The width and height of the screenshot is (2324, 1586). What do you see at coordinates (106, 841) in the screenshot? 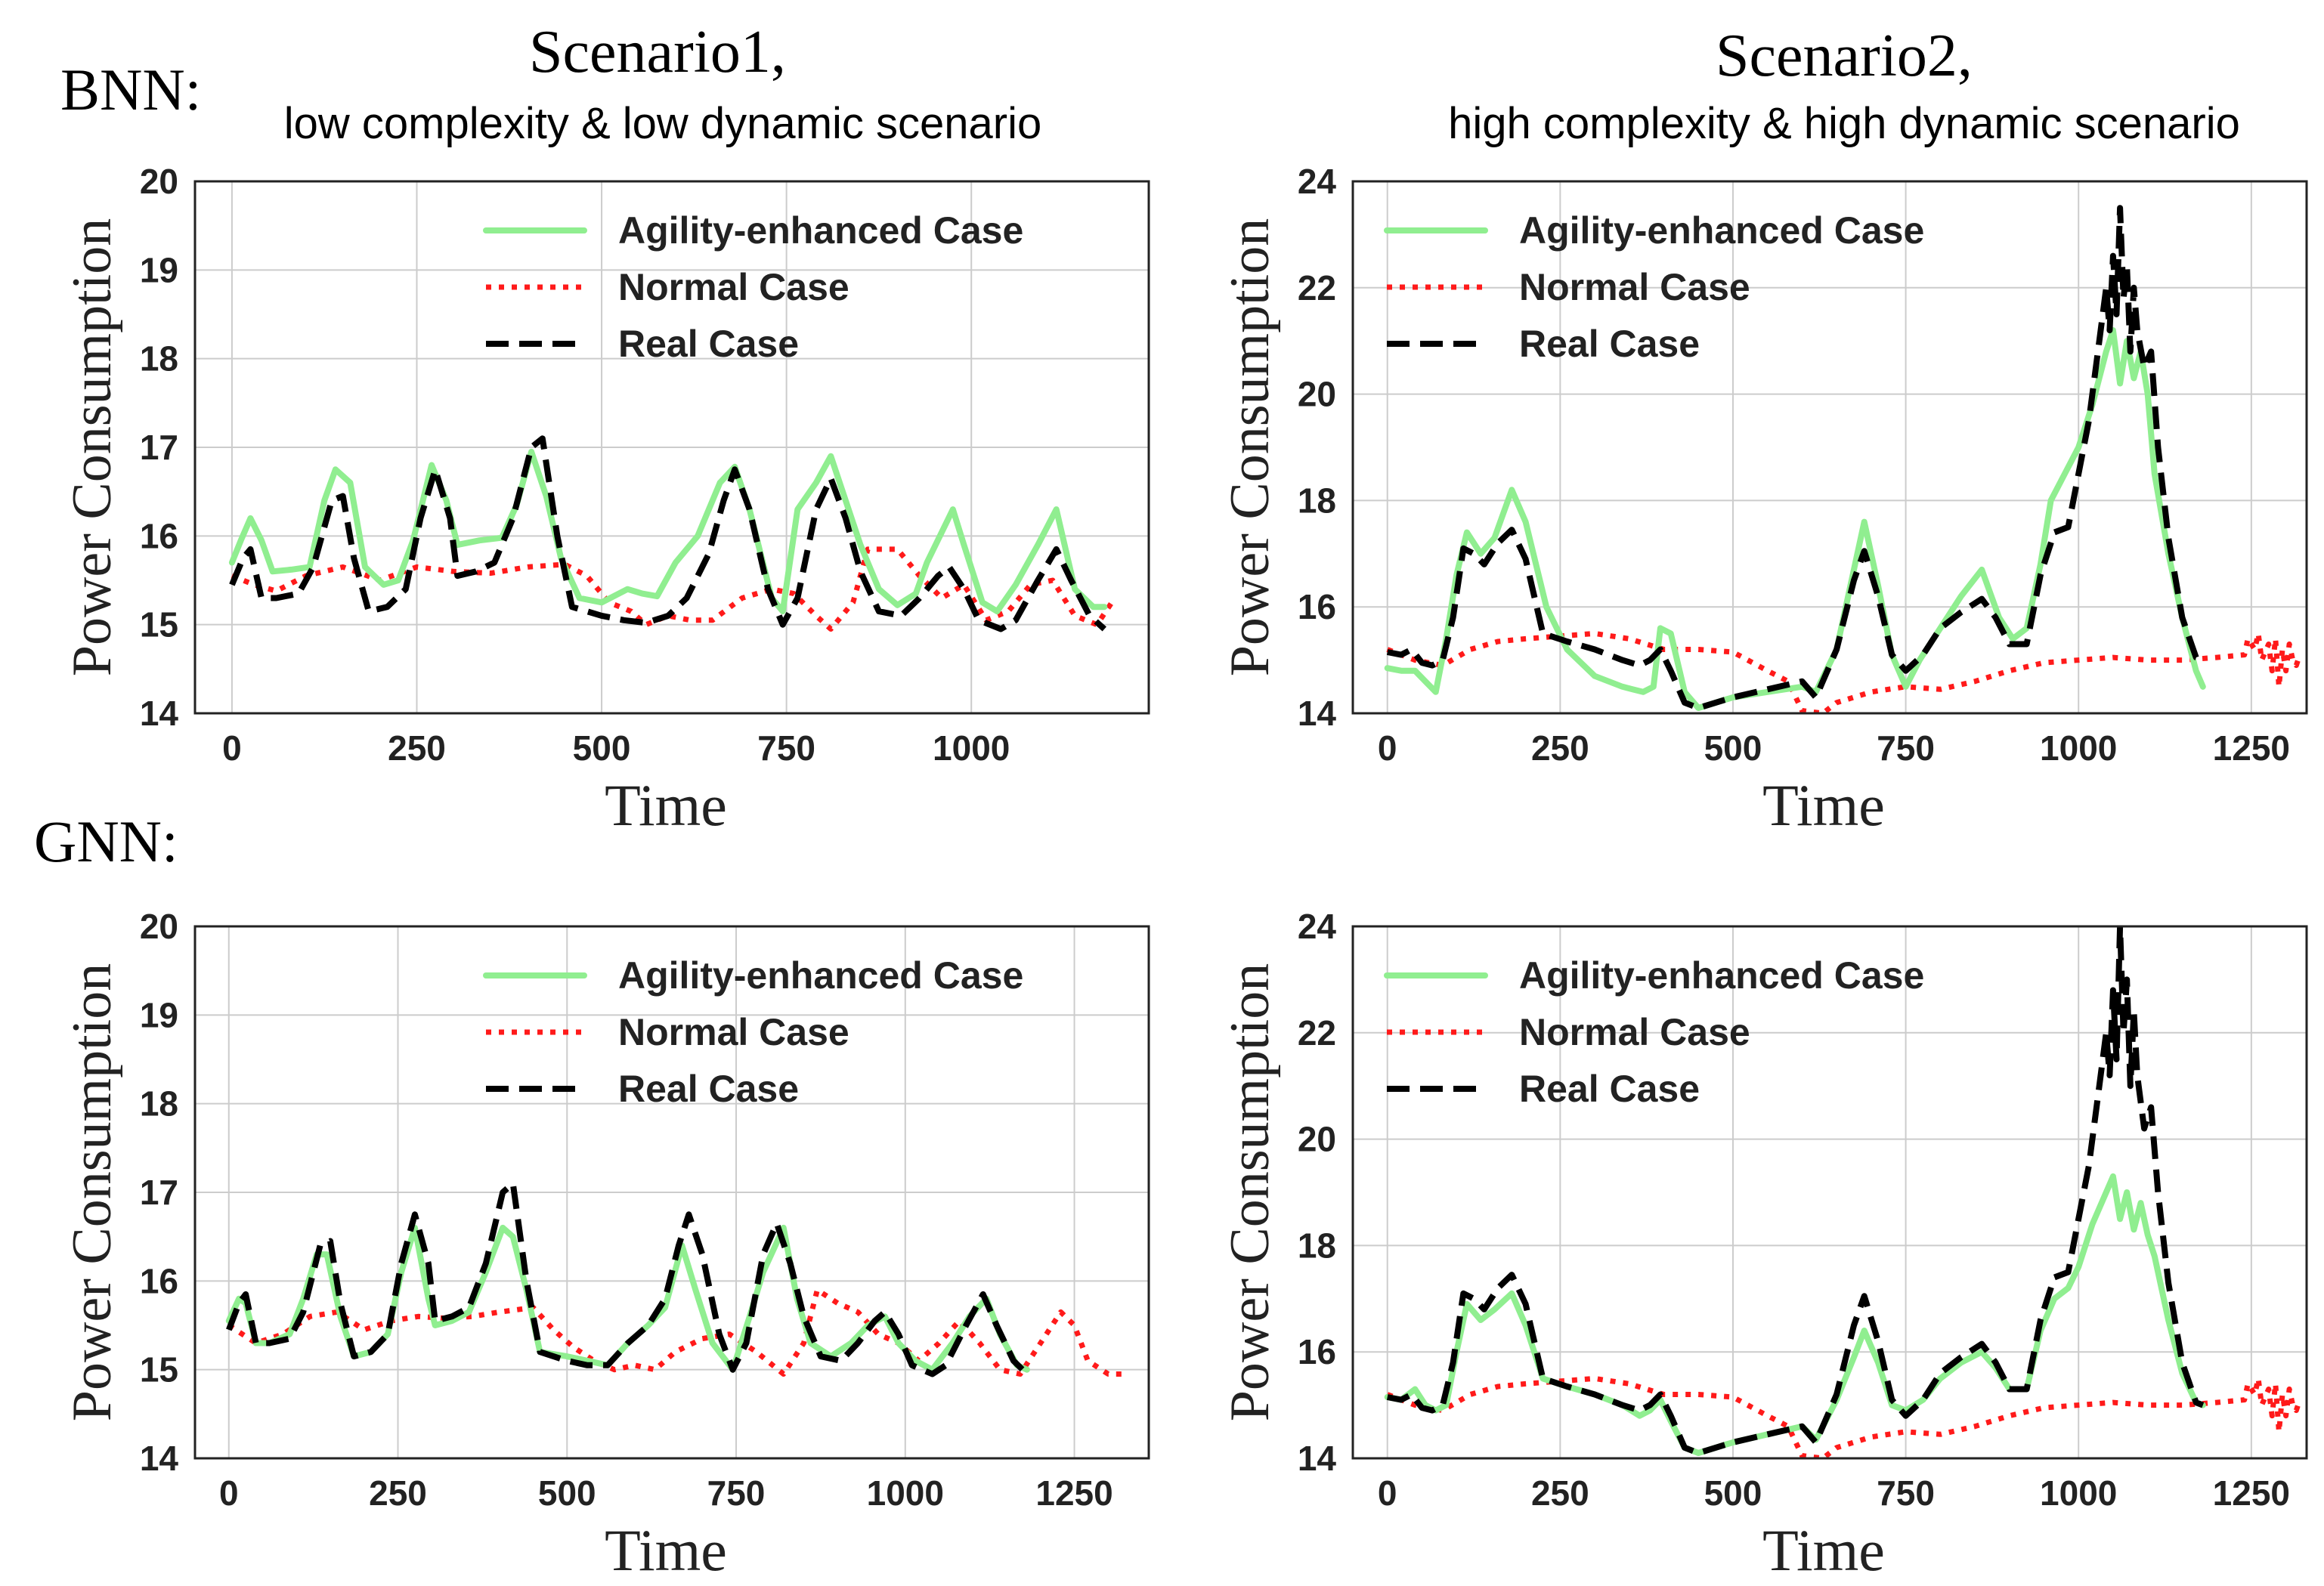
I see `row-label-gnn: GNN:` at bounding box center [106, 841].